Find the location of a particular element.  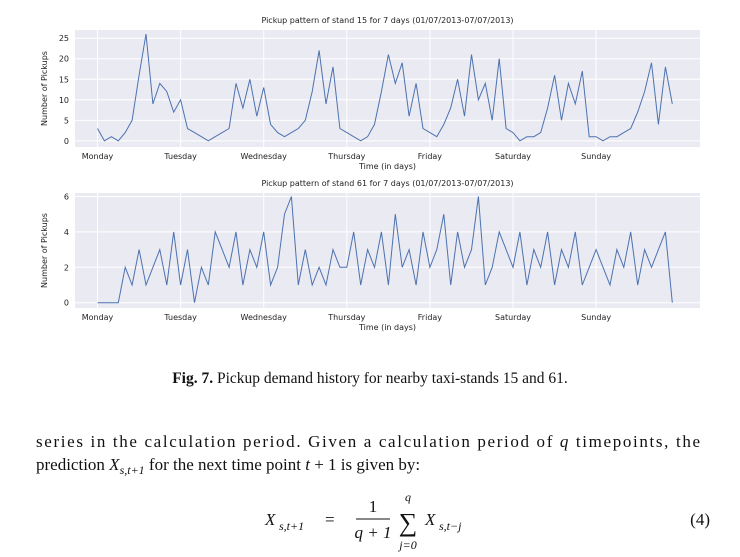

eq-term-sub: s,t−j is located at coordinates (450, 526).